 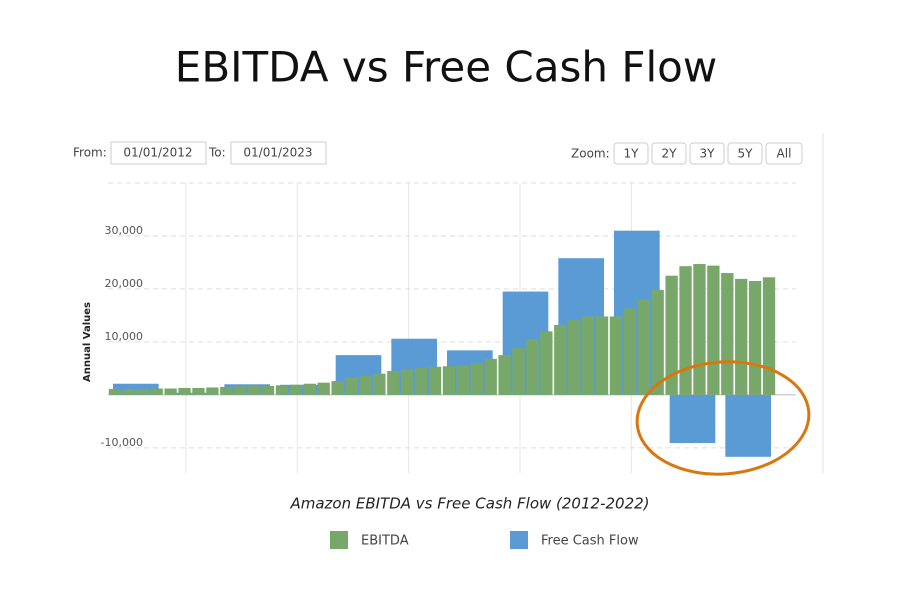 I want to click on zoom-button-label: 2Y, so click(x=670, y=154).